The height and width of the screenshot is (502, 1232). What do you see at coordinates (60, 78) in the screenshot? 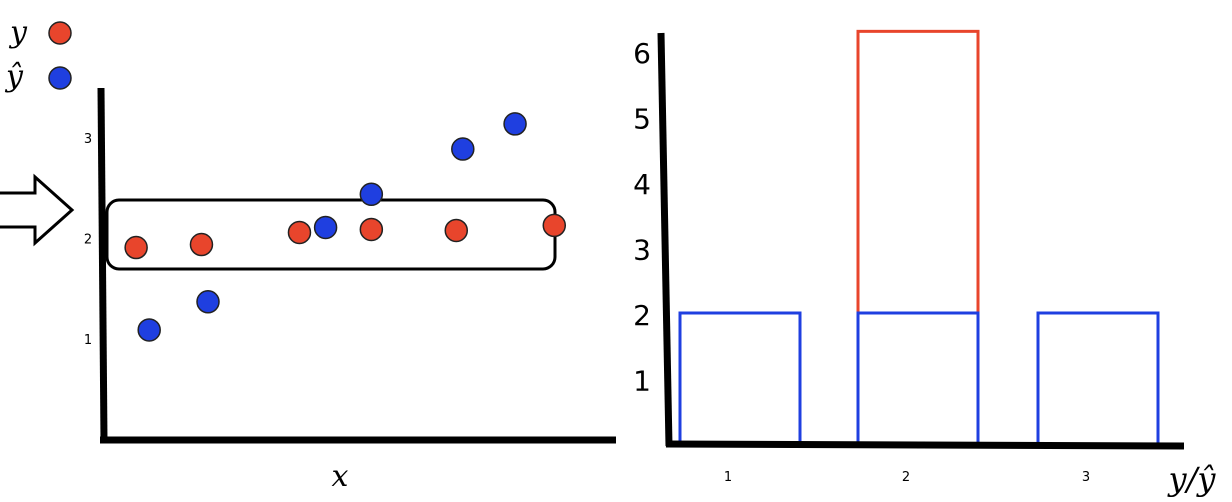
I see `legend-marker-yhat` at bounding box center [60, 78].